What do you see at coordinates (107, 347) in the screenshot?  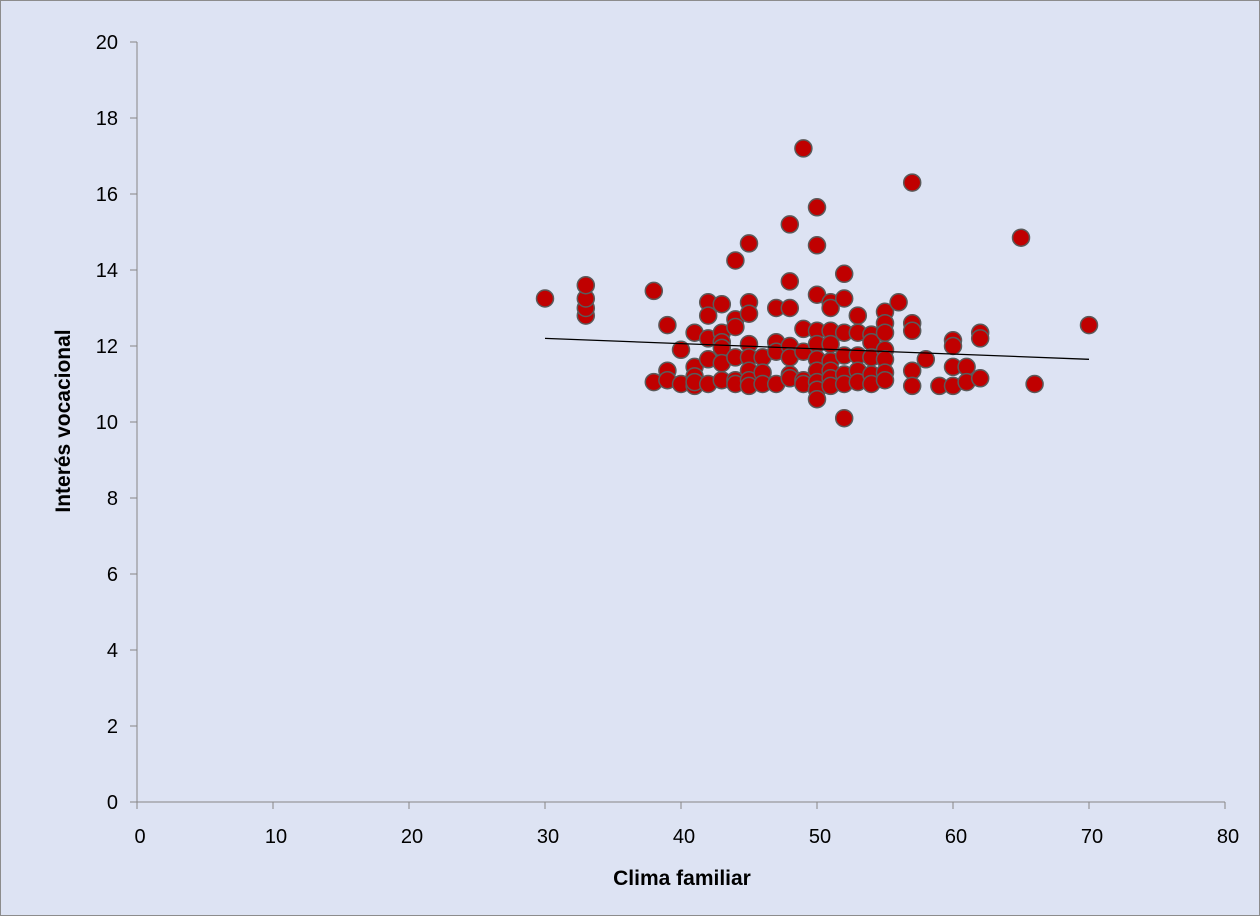 I see `y-tick-label: 12` at bounding box center [107, 347].